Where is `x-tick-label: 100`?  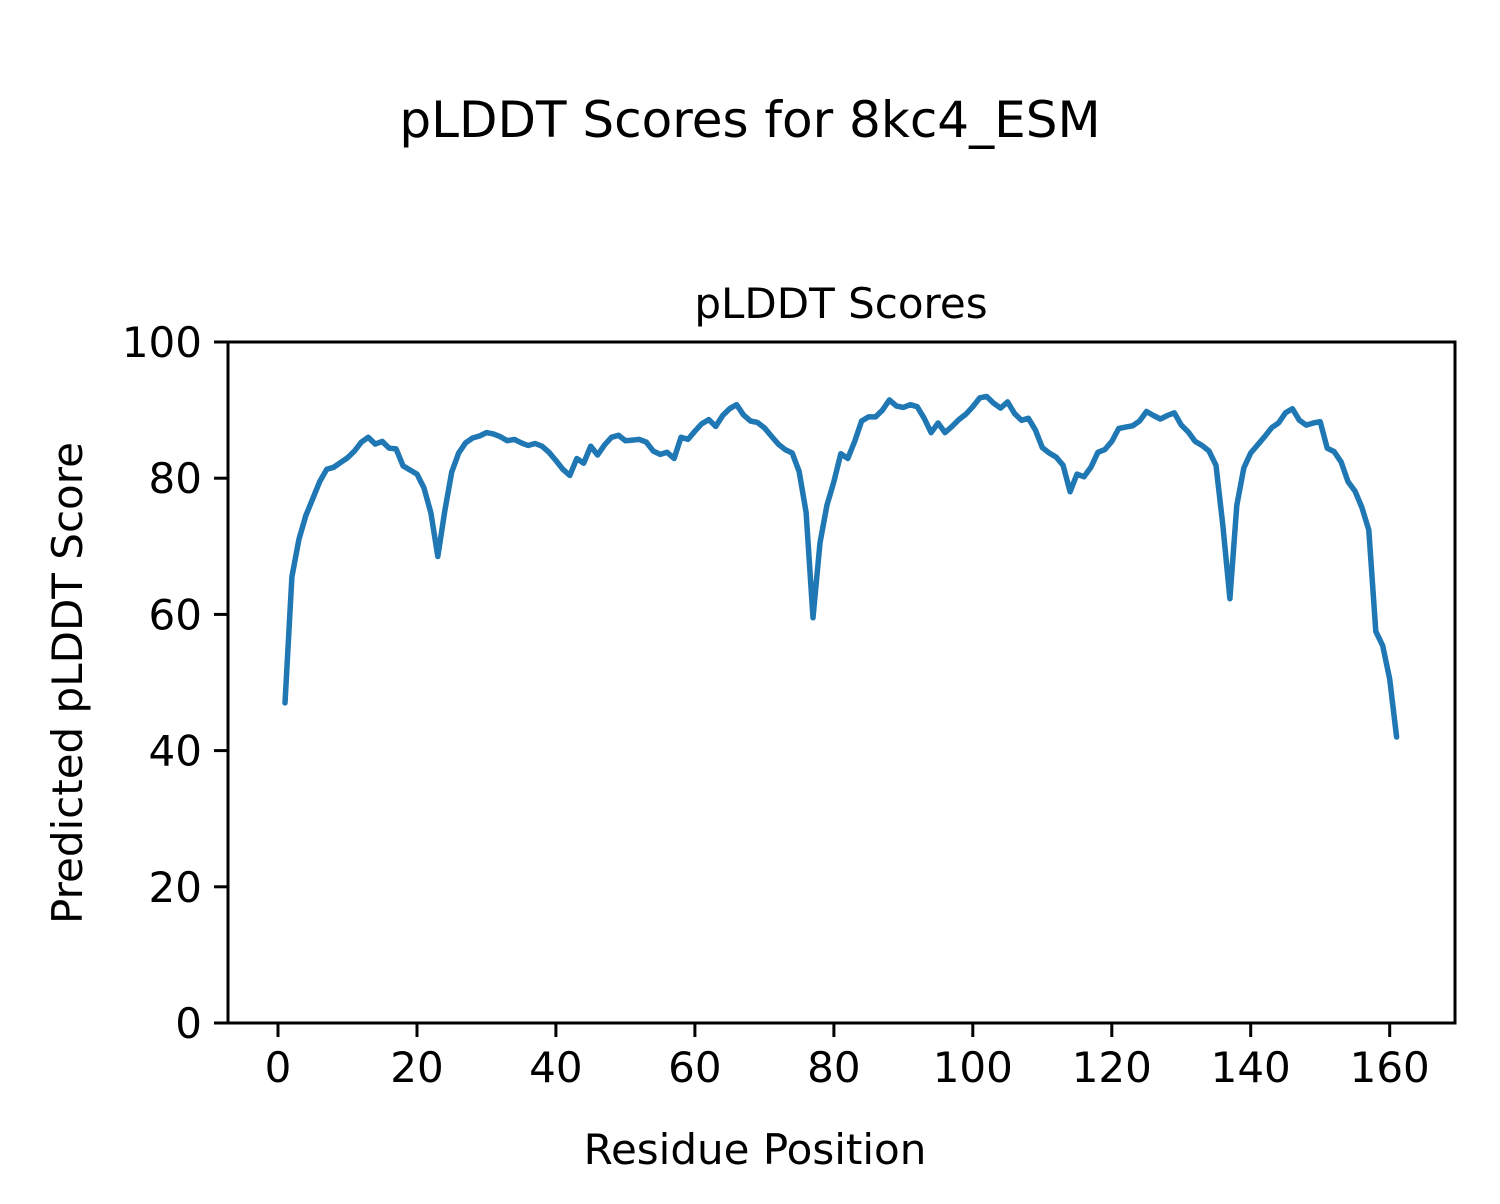 x-tick-label: 100 is located at coordinates (973, 1067).